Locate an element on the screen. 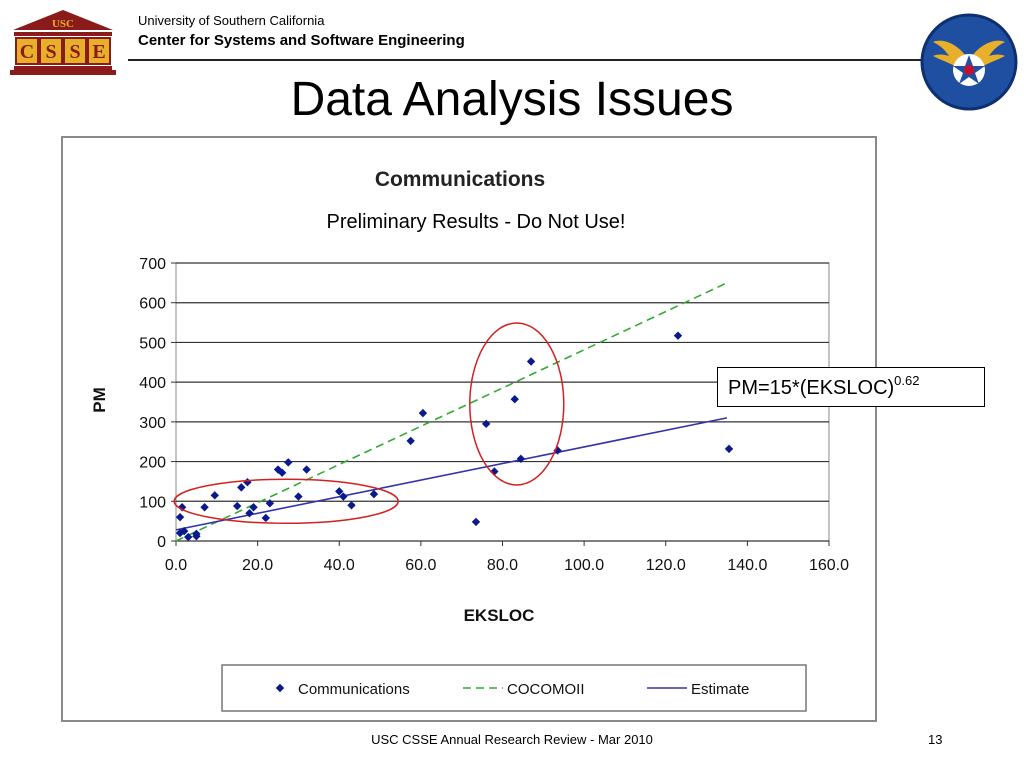  page-number: 13 is located at coordinates (935, 739).